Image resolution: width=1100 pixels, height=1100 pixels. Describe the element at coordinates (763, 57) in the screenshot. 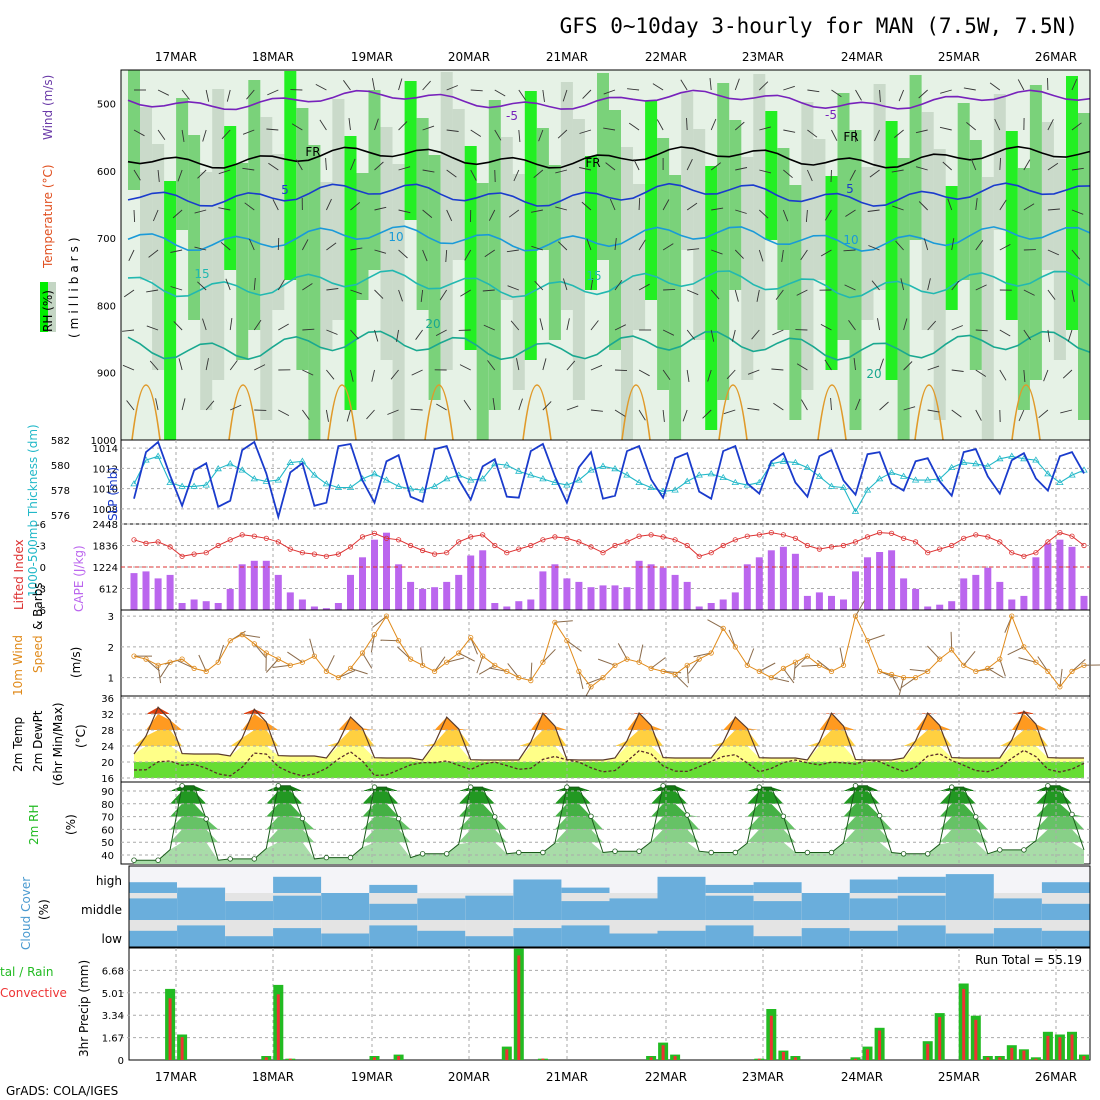

I see `date-label: 23MAR` at that location.